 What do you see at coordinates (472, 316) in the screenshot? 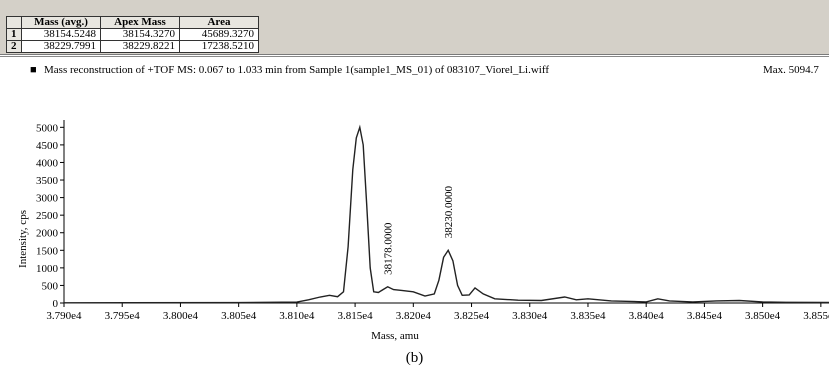
I see `x-tick-label: 3.825e4` at bounding box center [472, 316].